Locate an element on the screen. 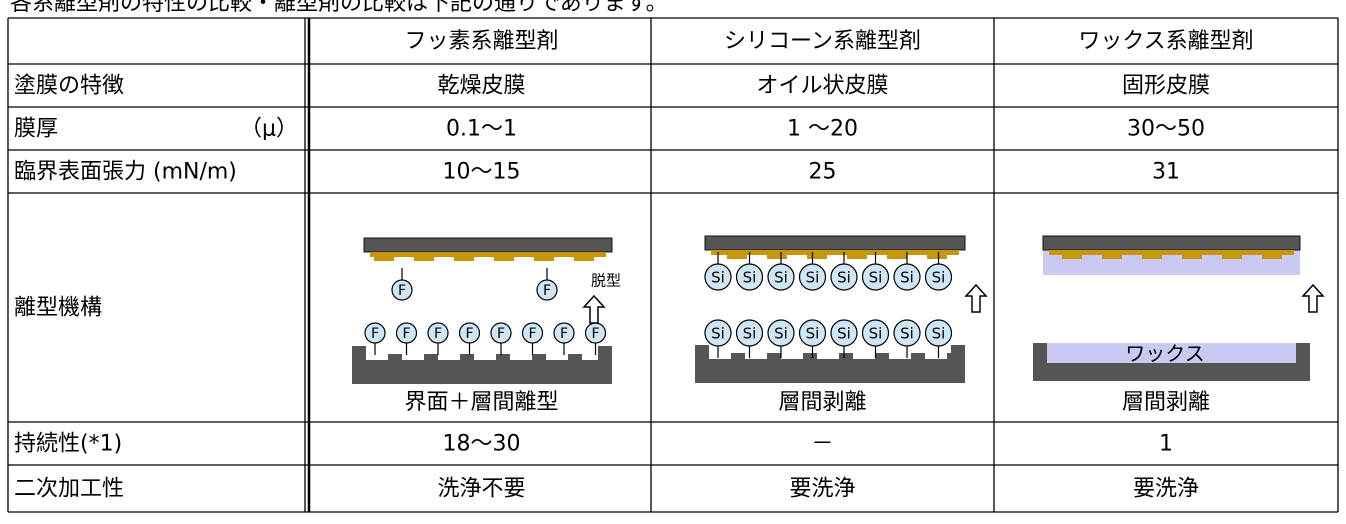 The height and width of the screenshot is (524, 1346). row-unit: （μ） is located at coordinates (269, 129).